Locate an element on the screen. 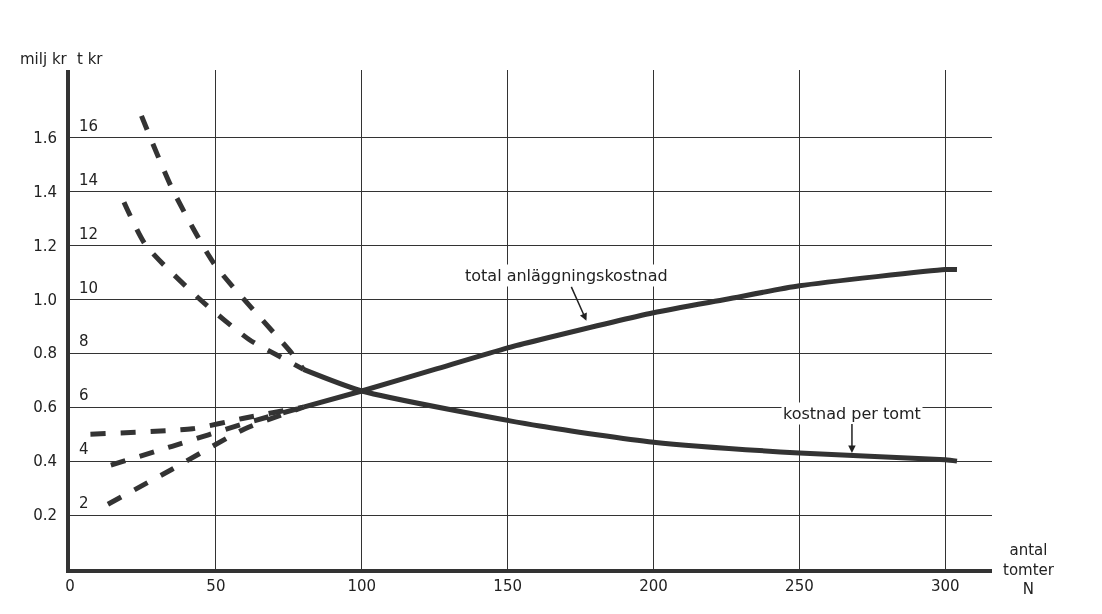 This screenshot has width=1102, height=614. x-tick-label: 200 is located at coordinates (653, 586).